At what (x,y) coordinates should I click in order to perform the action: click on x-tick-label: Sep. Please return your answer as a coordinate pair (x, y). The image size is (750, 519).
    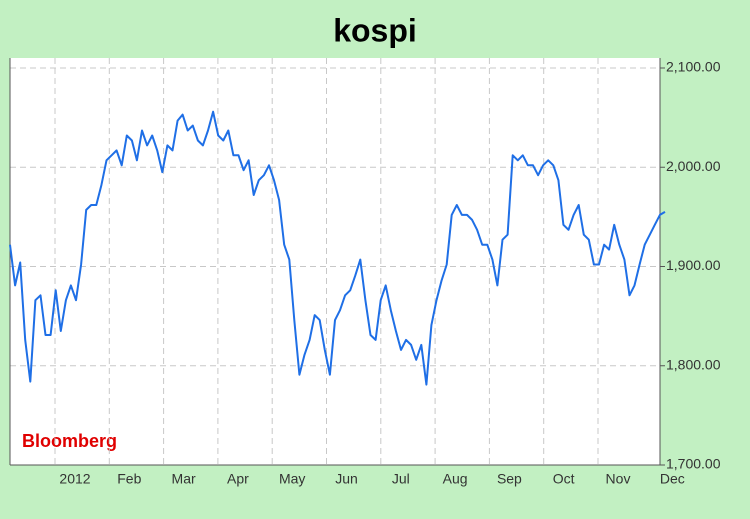
    Looking at the image, I should click on (509, 479).